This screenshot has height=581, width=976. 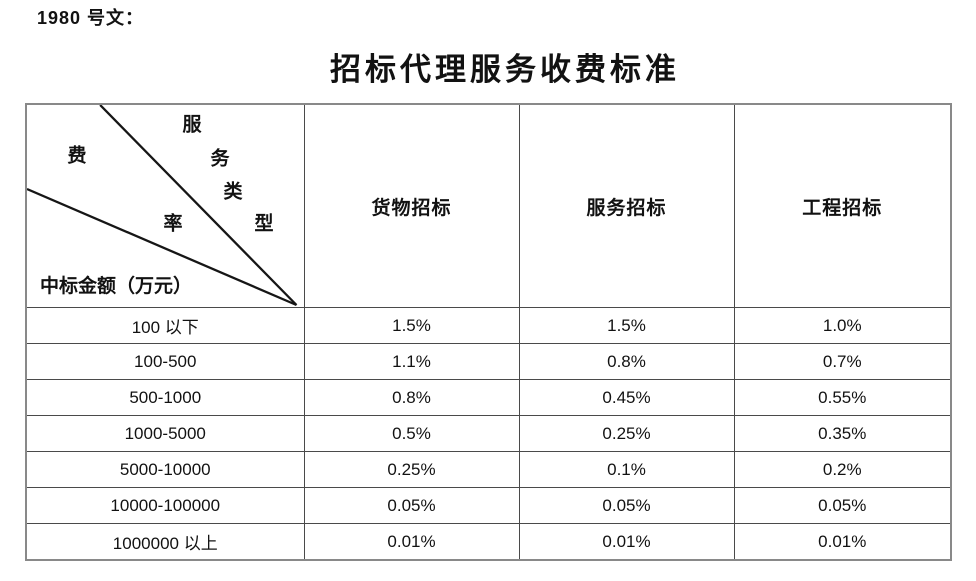 I want to click on column-header-service: 服务招标, so click(x=626, y=205).